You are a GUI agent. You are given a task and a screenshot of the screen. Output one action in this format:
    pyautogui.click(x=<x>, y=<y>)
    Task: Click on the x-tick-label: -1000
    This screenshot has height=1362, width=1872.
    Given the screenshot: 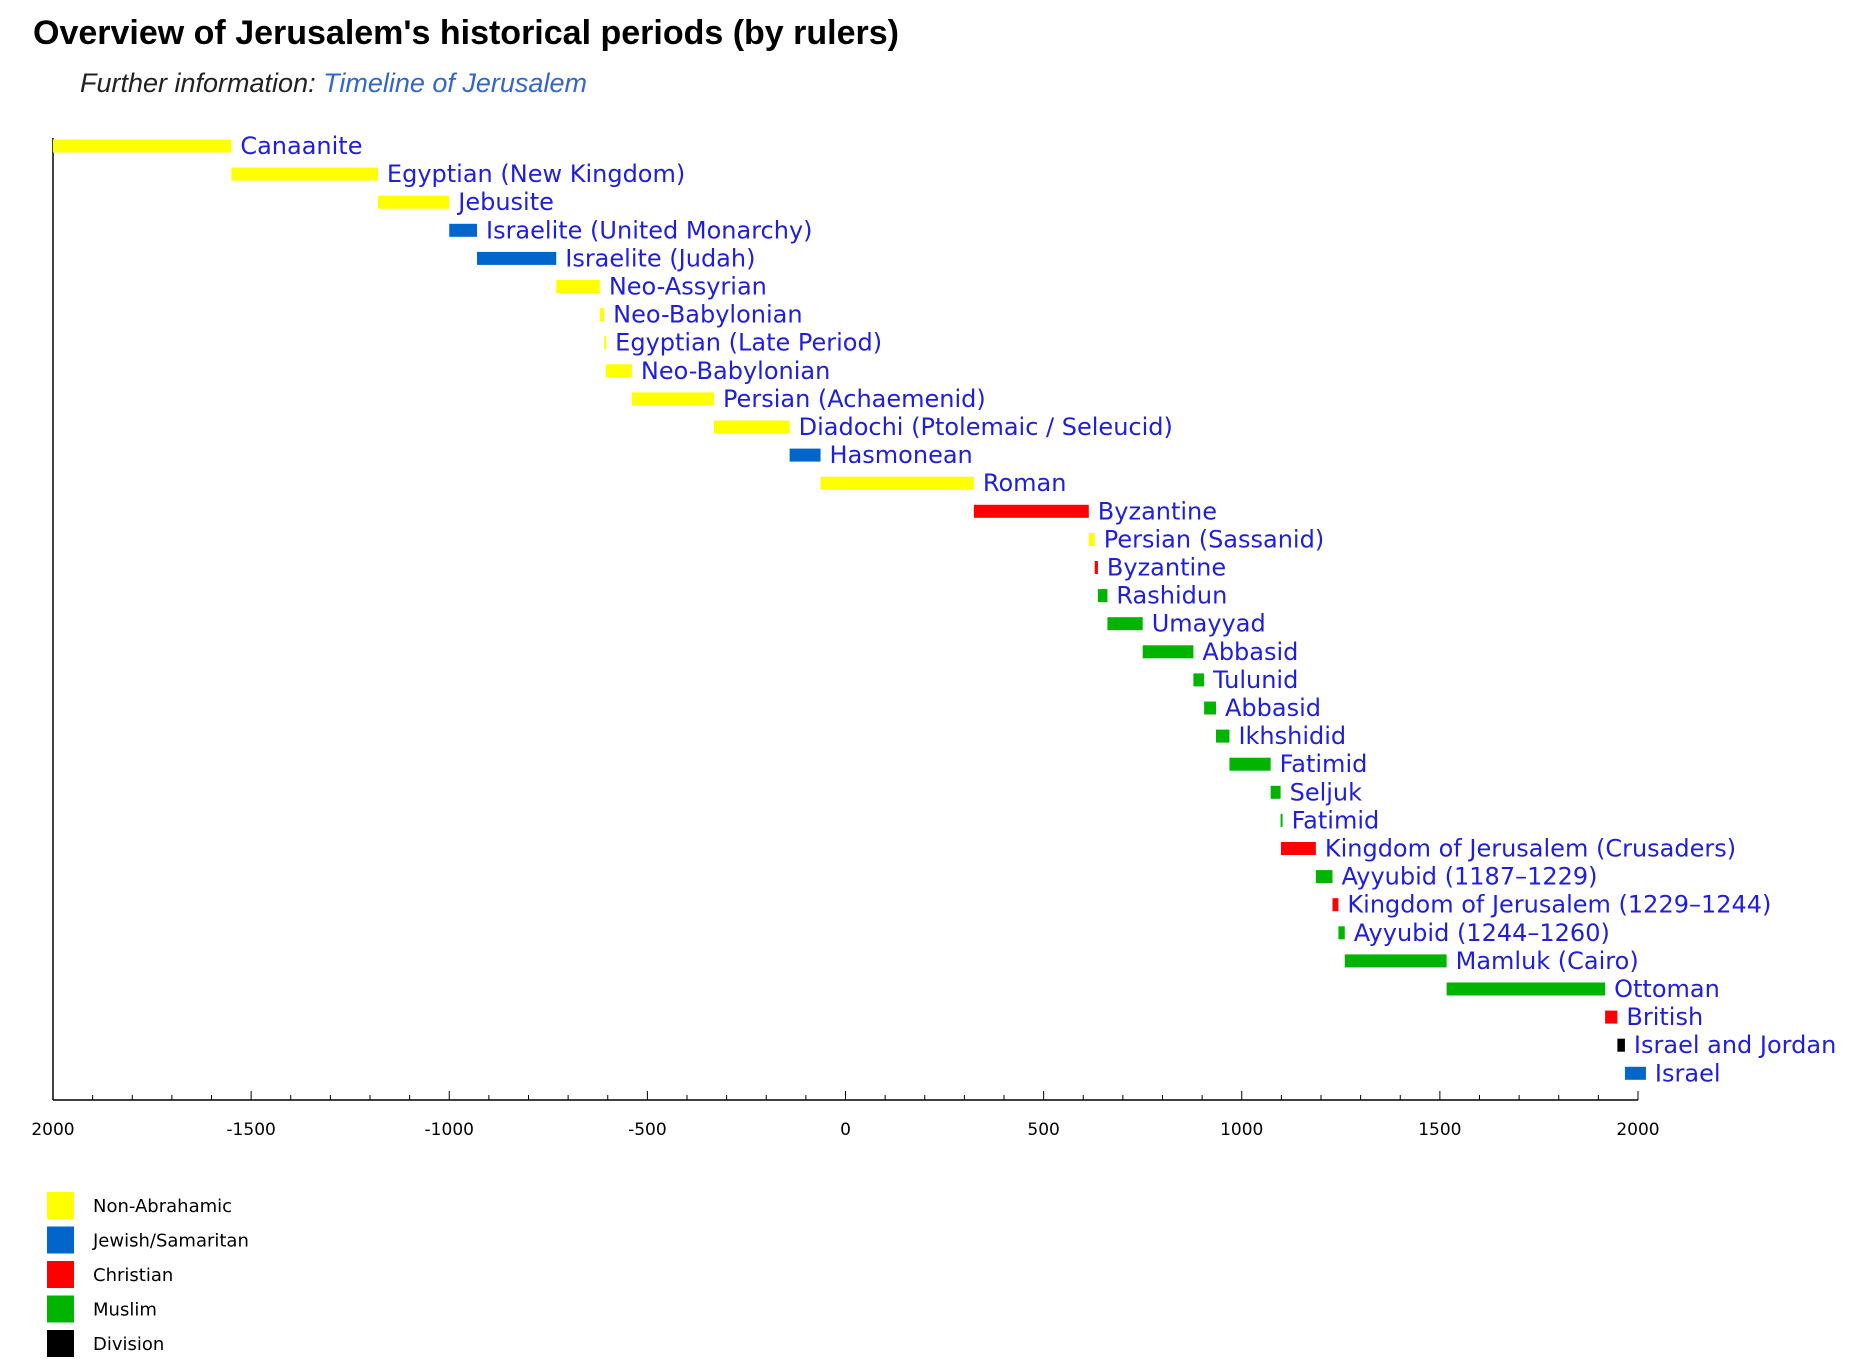 What is the action you would take?
    pyautogui.click(x=449, y=1130)
    